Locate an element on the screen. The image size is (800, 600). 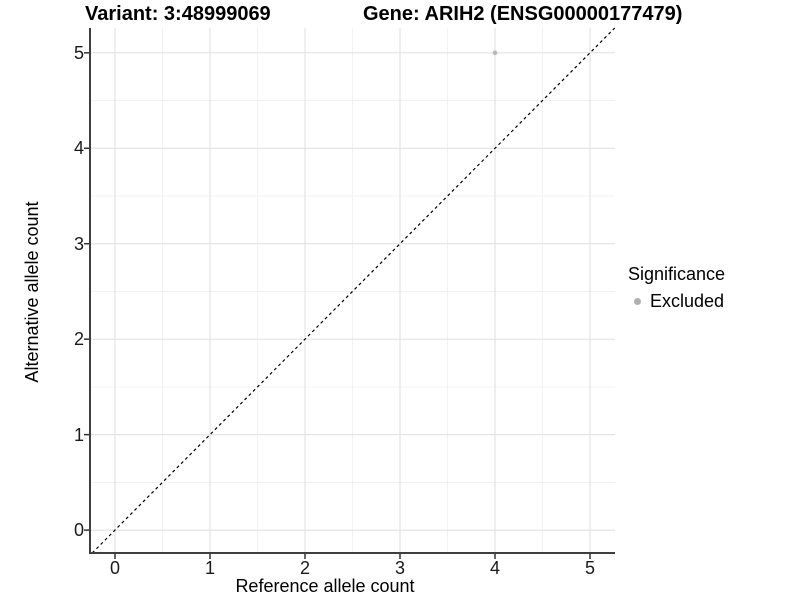
y-tick-label: 2 is located at coordinates (78, 339).